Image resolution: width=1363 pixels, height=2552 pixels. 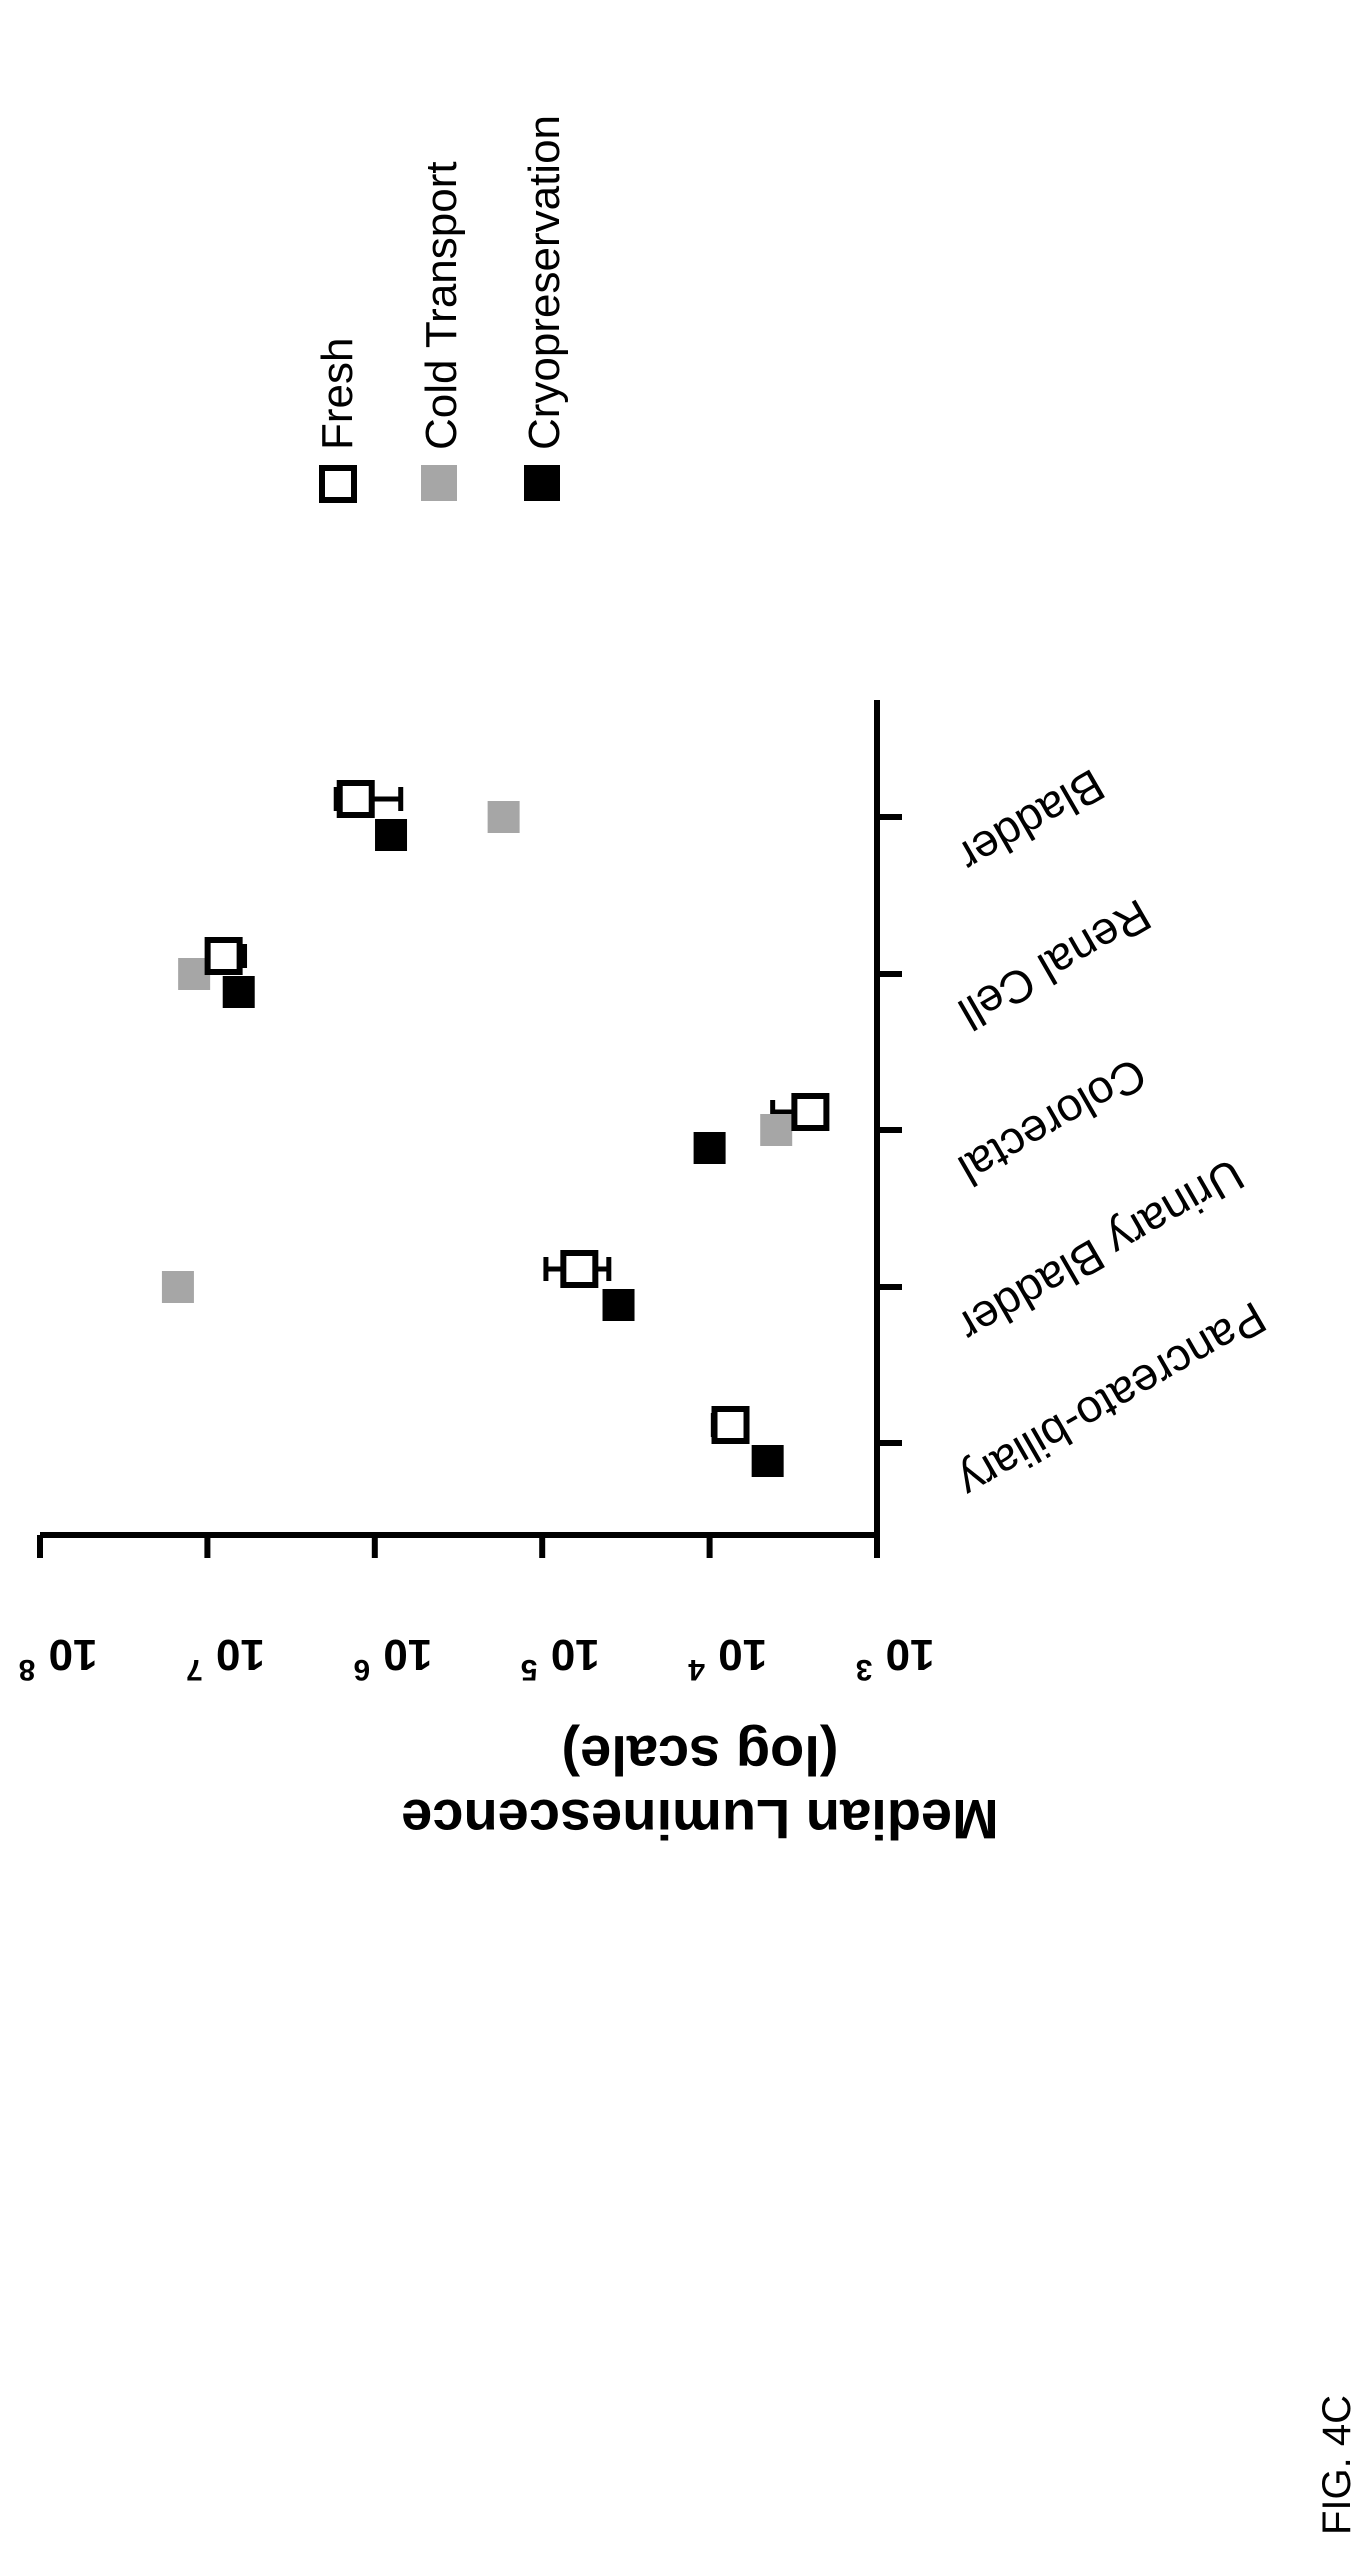 I want to click on value-tick-label-6: 10 6, so click(x=392, y=1658).